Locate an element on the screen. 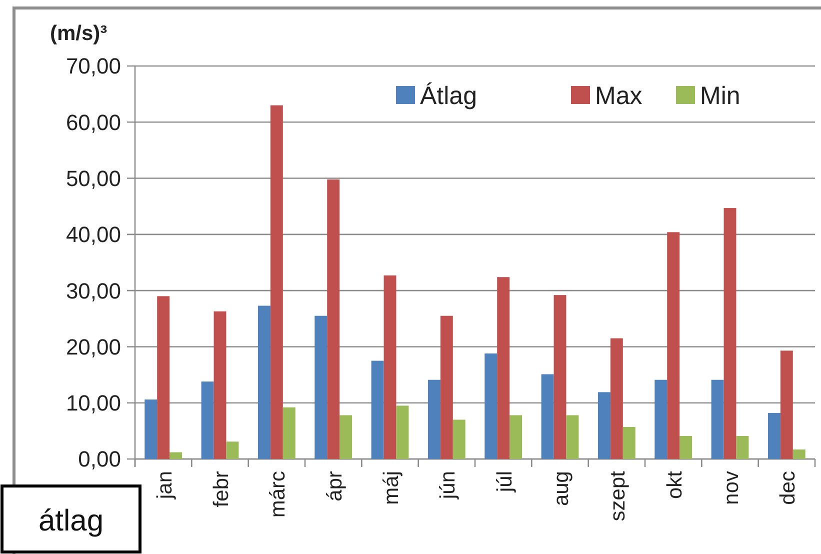  legend-label: Min is located at coordinates (720, 96).